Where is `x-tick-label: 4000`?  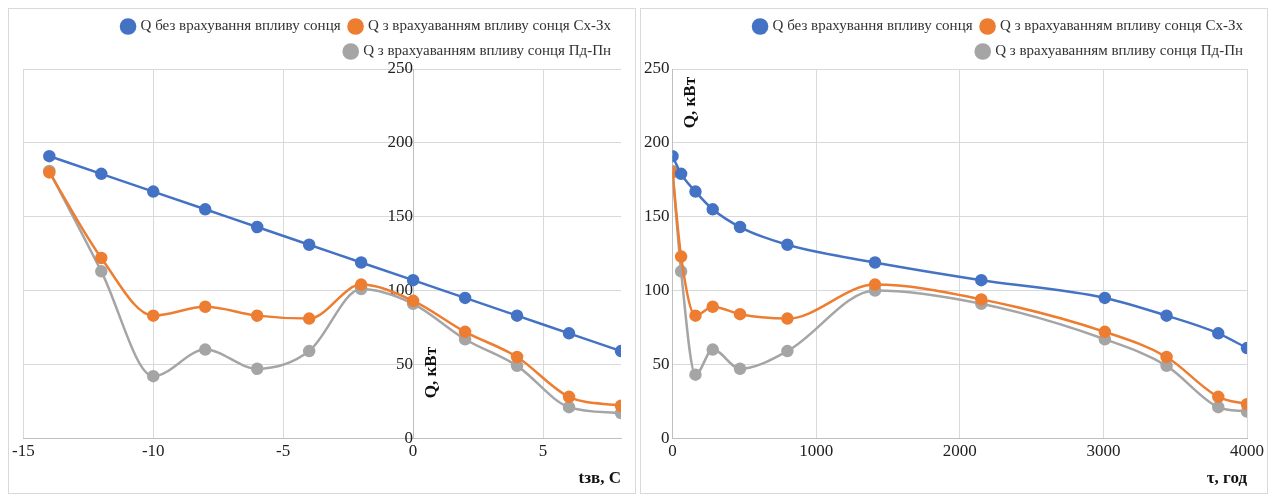 x-tick-label: 4000 is located at coordinates (1247, 450).